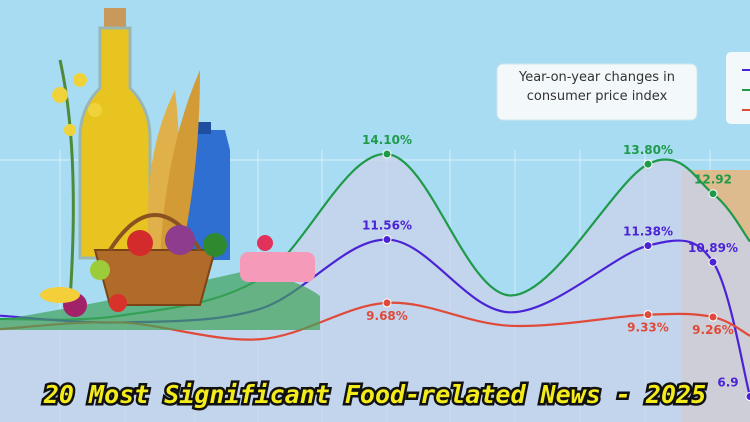  What do you see at coordinates (387, 226) in the screenshot?
I see `value-label: 11.56%` at bounding box center [387, 226].